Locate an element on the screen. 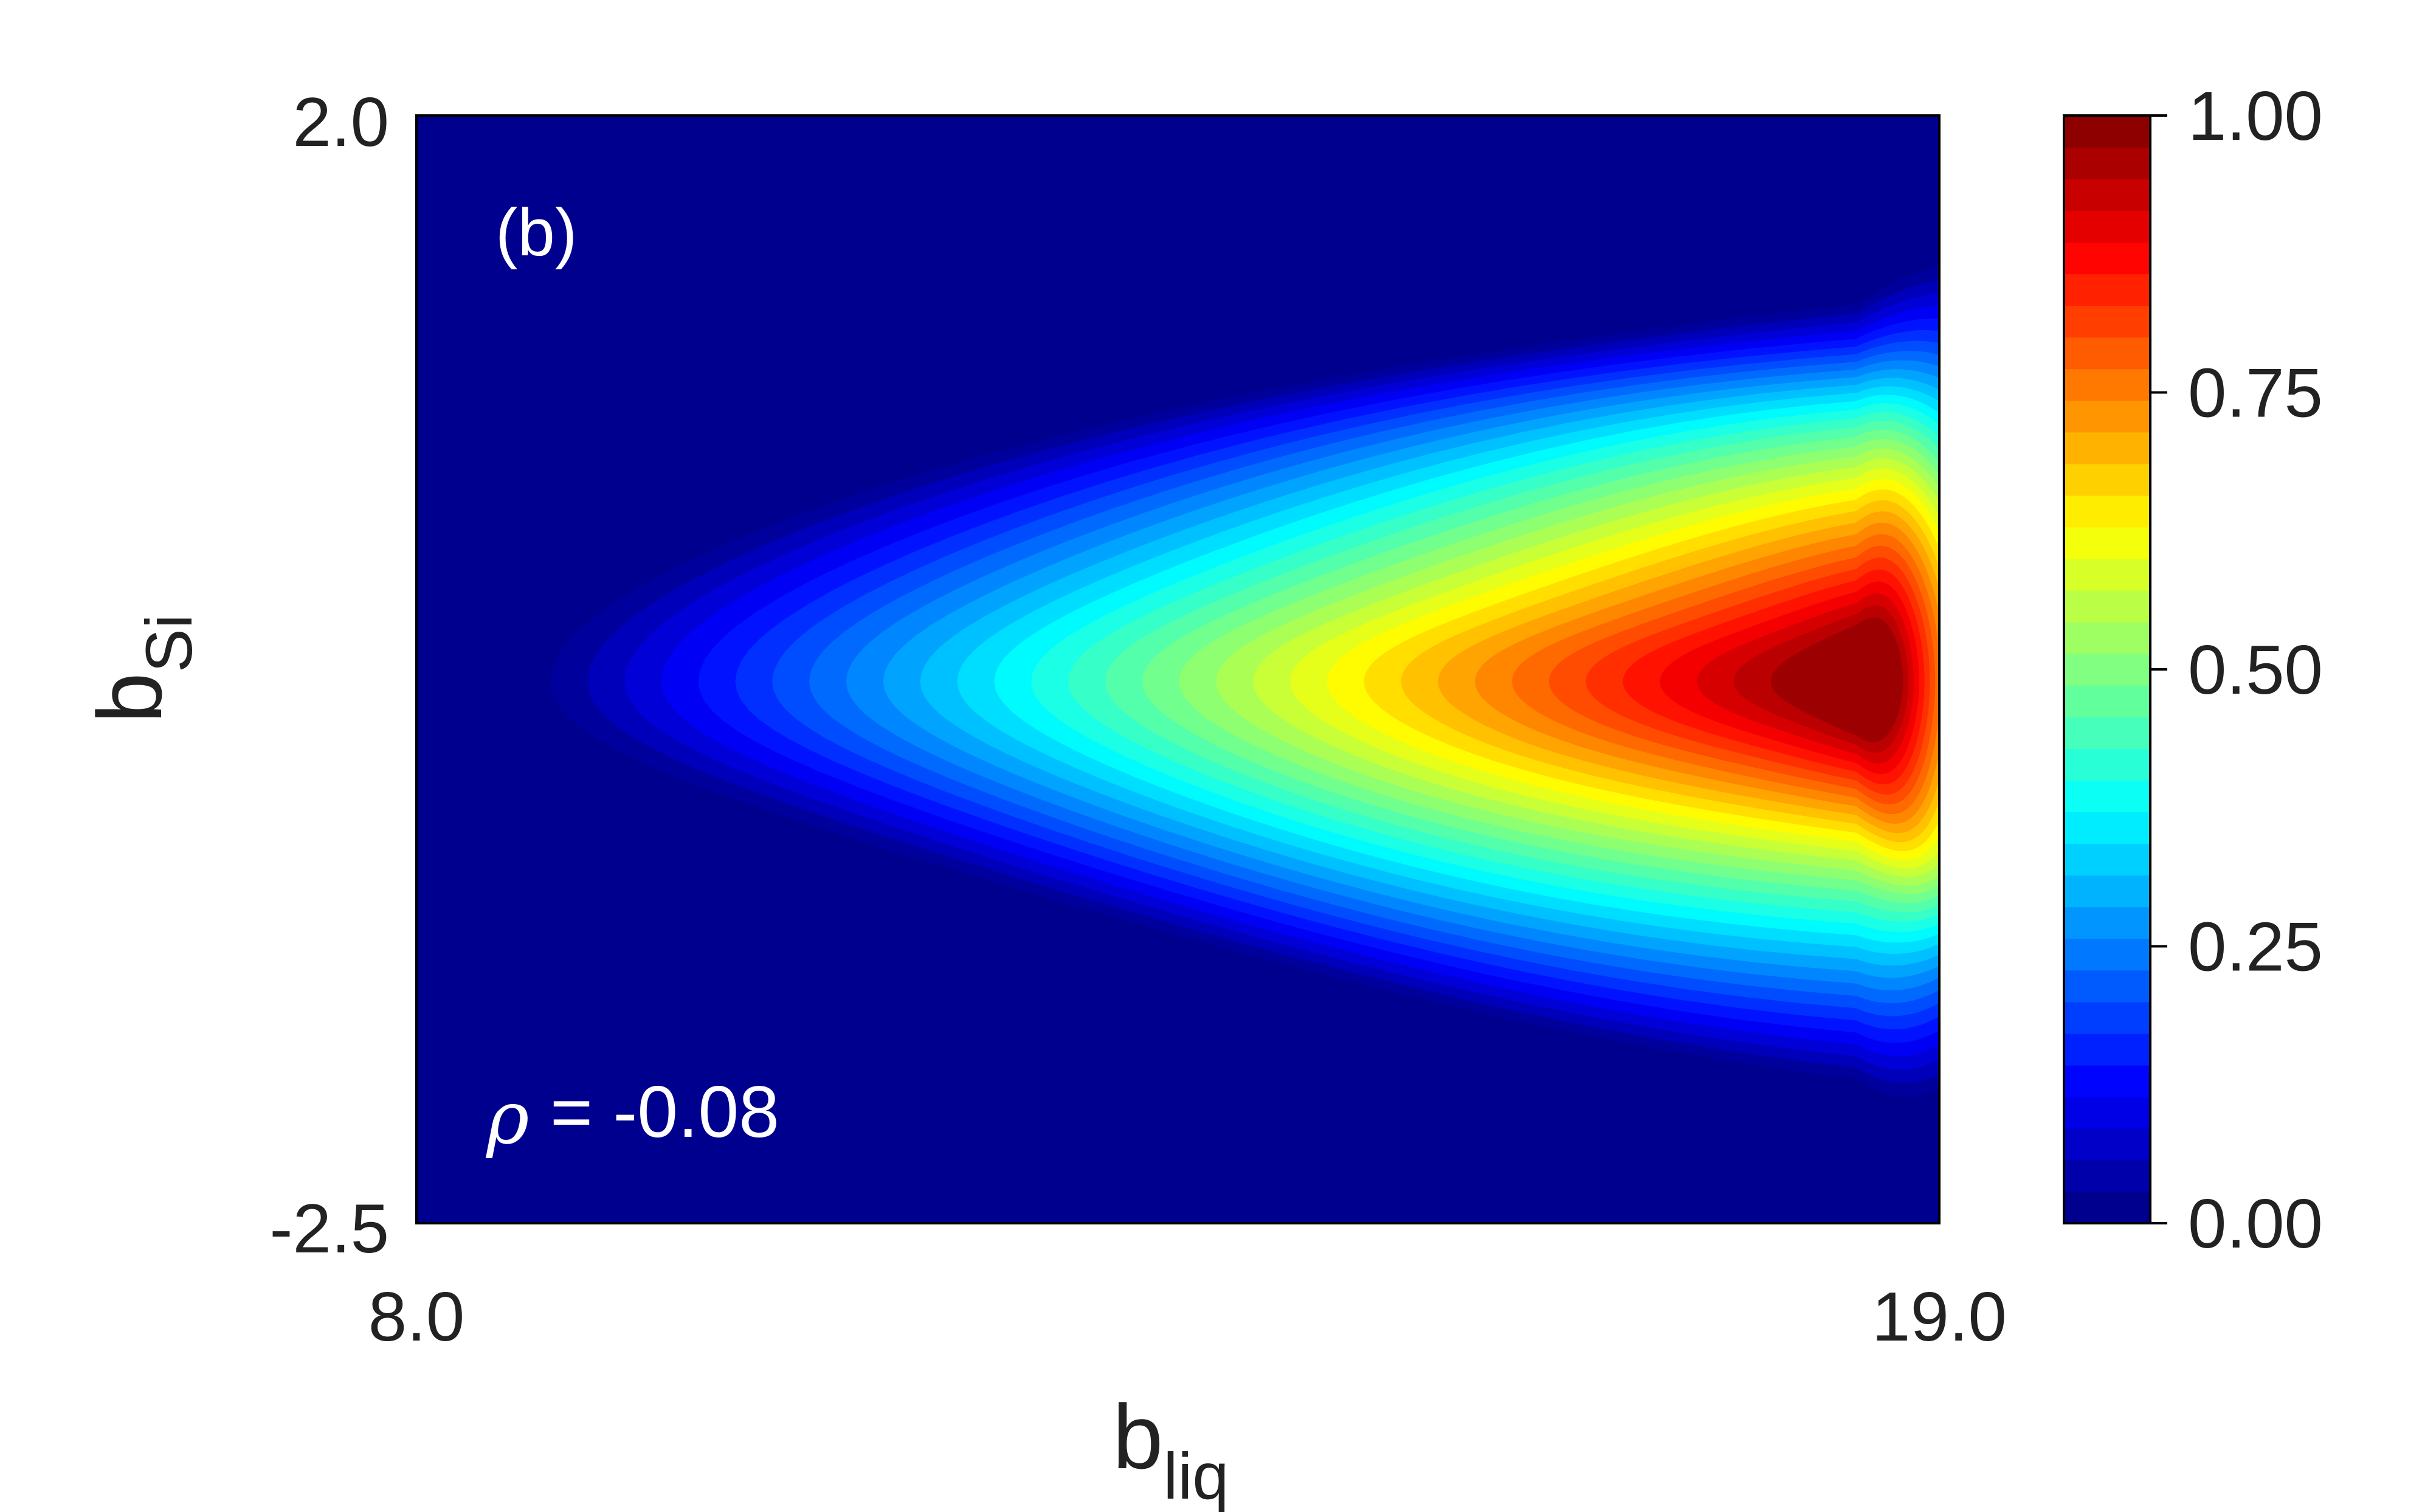 Image resolution: width=2422 pixels, height=1512 pixels. y-axis: 2.0 -2.5 bSi is located at coordinates (233, 676).